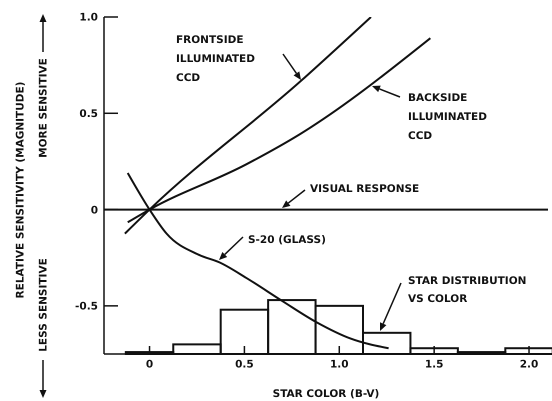  I want to click on x-axis-title: STAR COLOR (B-V), so click(326, 394).